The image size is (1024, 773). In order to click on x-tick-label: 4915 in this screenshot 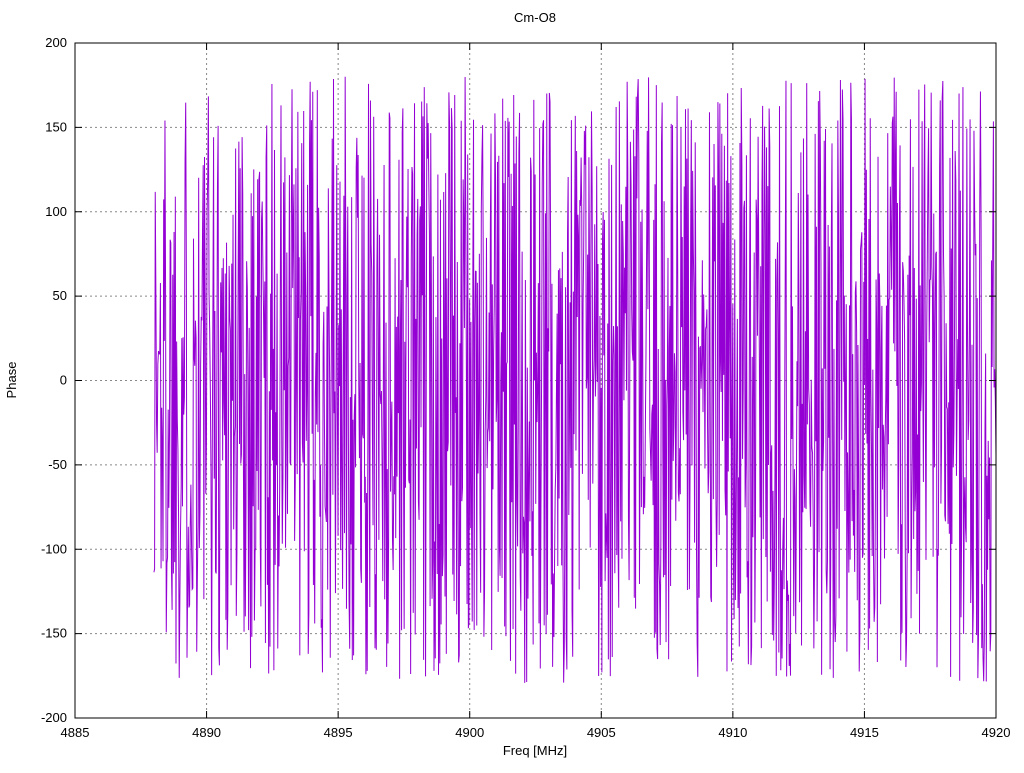, I will do `click(864, 732)`.